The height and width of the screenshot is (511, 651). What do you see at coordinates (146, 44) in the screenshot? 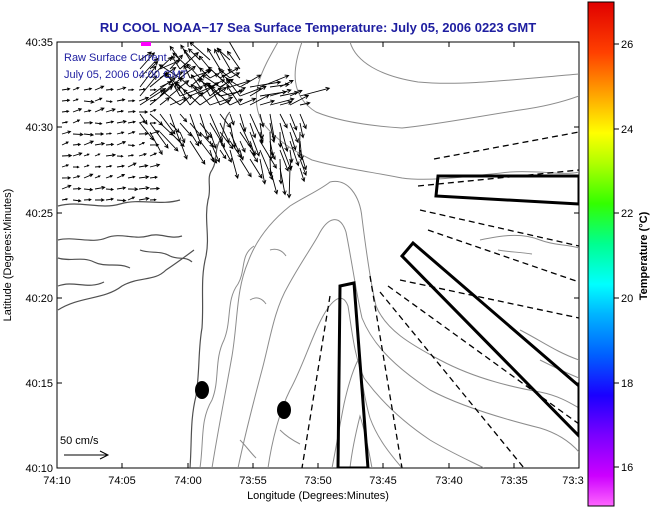
I see `warm-pixel-patch` at bounding box center [146, 44].